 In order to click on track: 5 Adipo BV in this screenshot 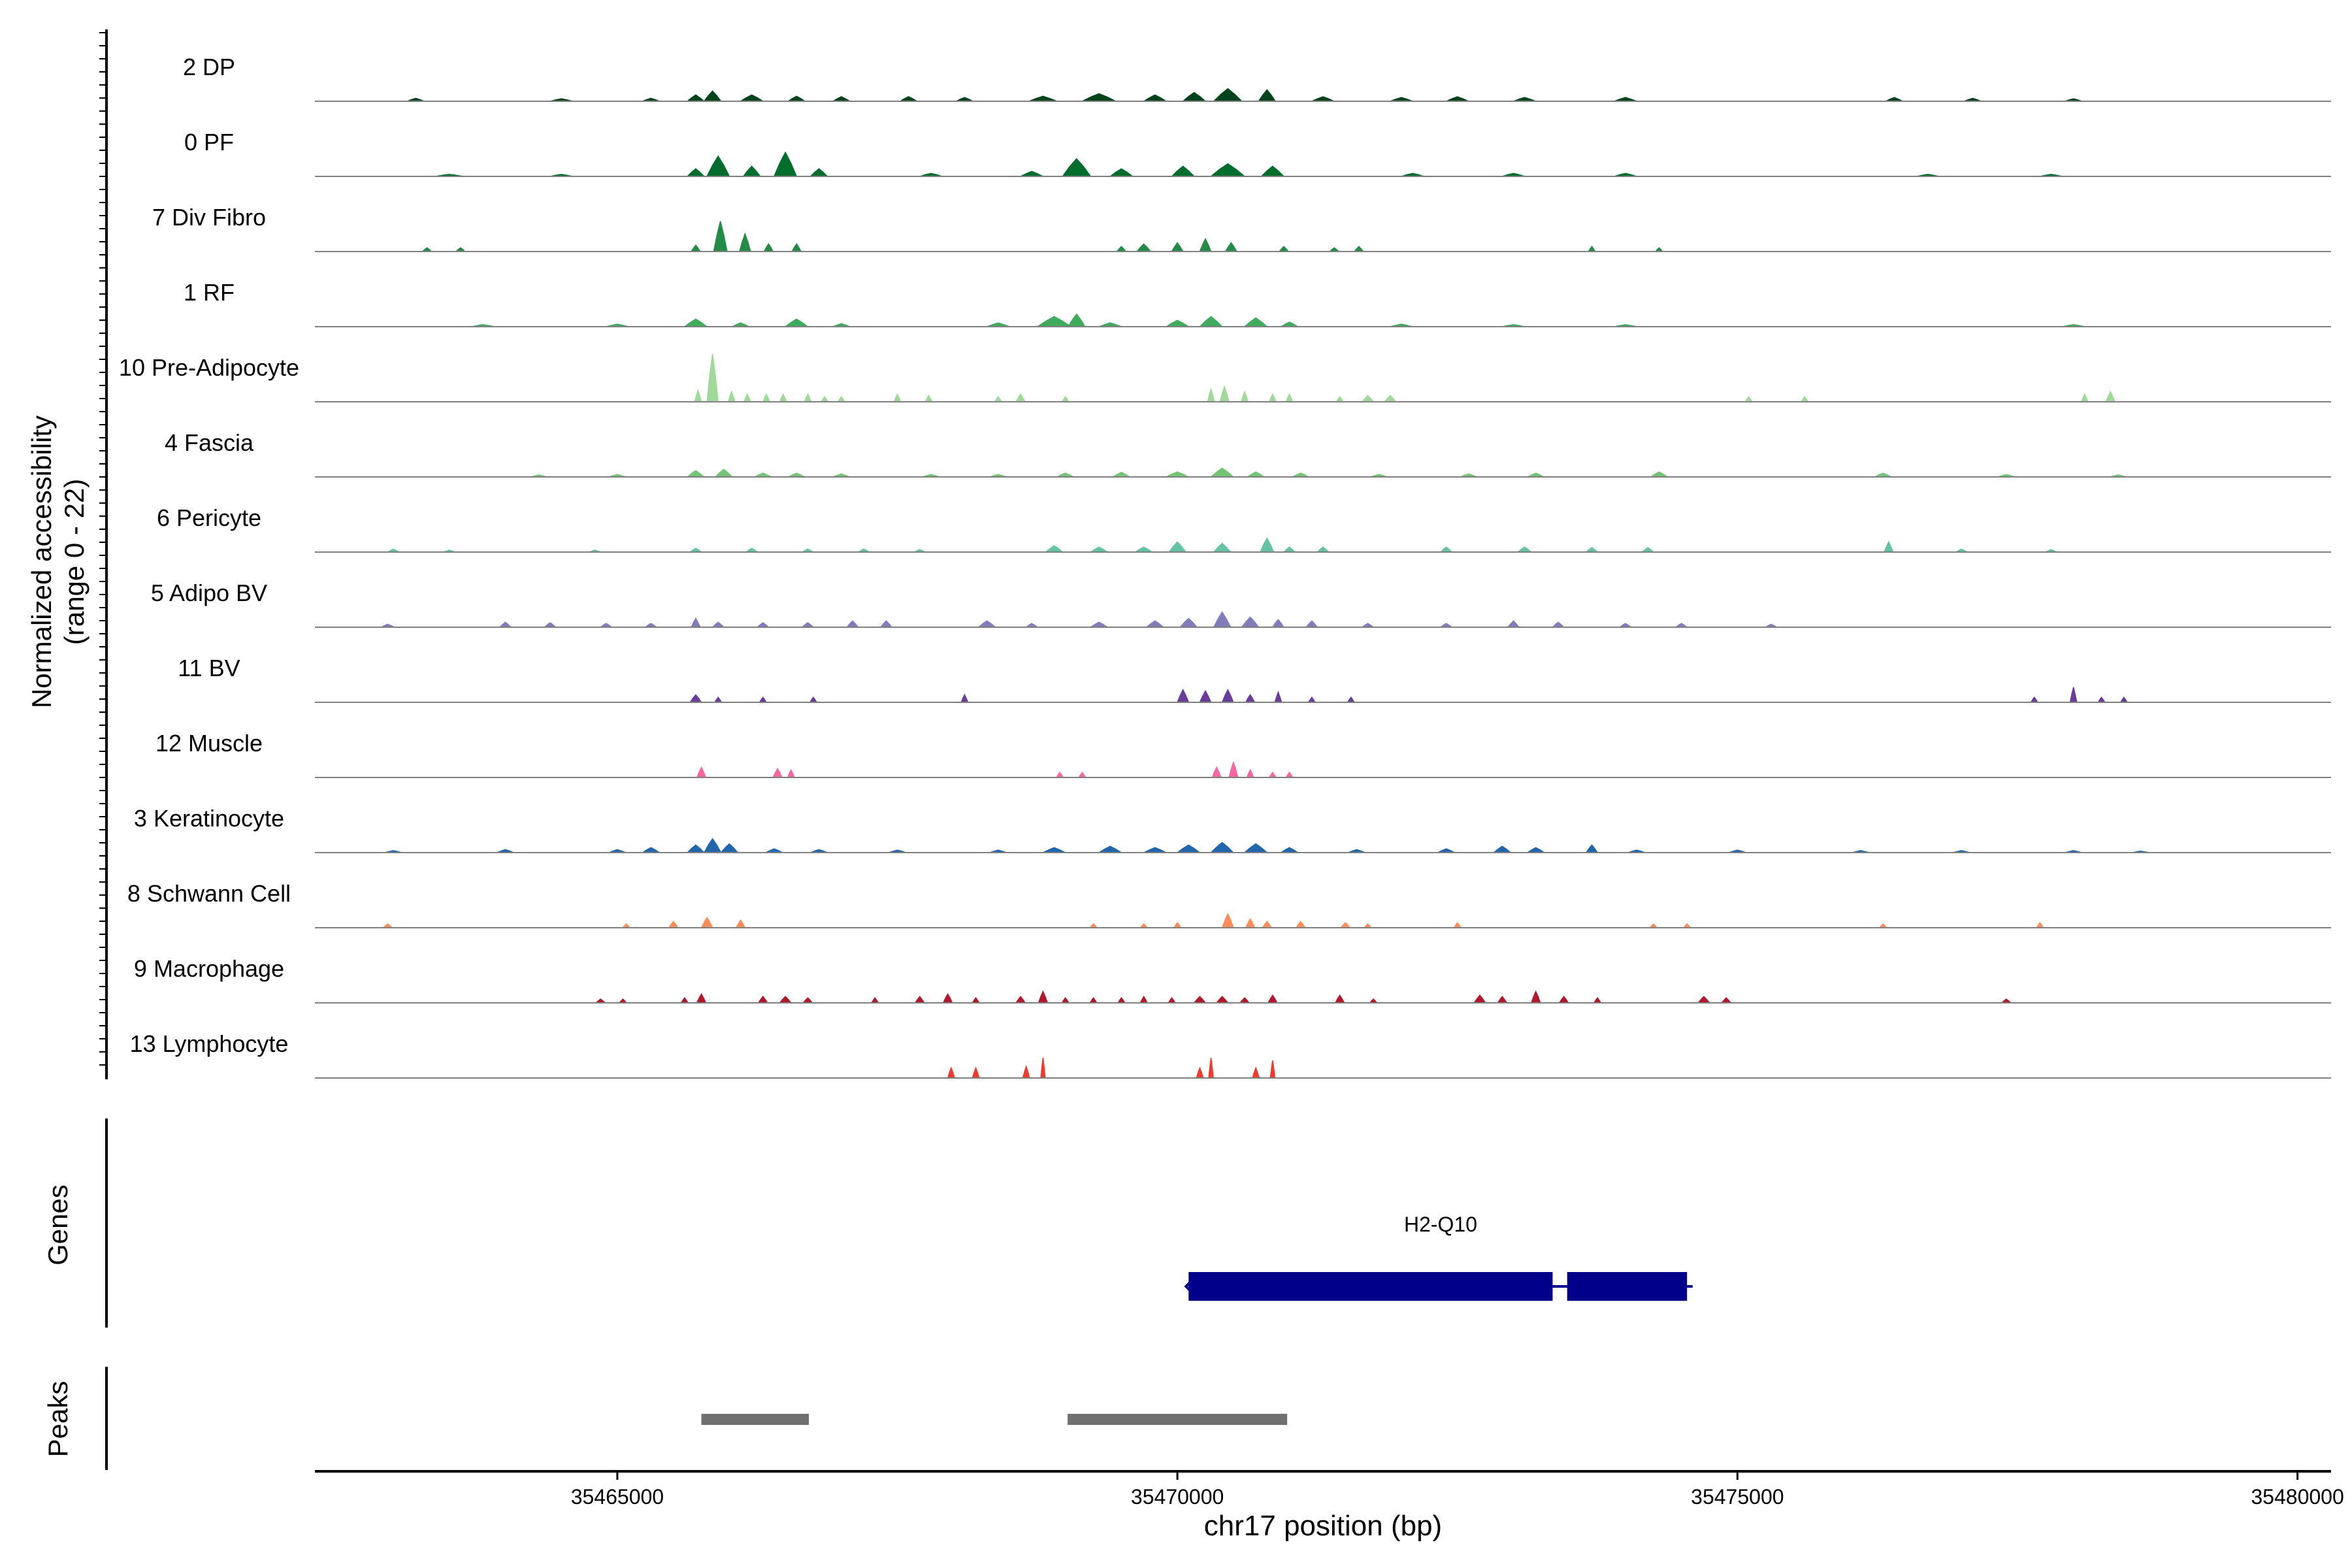, I will do `click(1241, 604)`.